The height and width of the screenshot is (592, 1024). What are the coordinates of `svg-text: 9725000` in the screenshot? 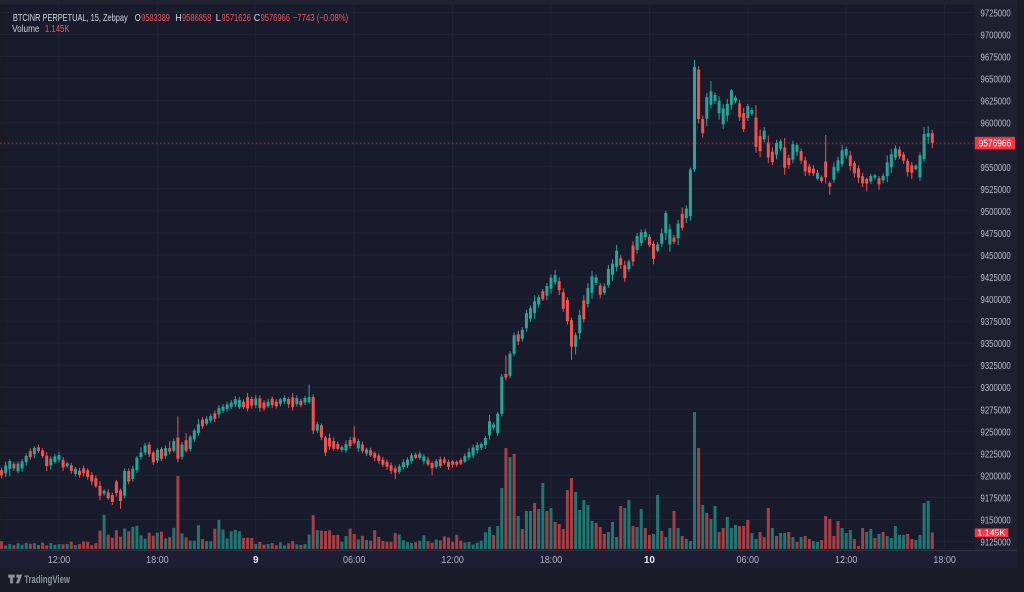 It's located at (996, 13).